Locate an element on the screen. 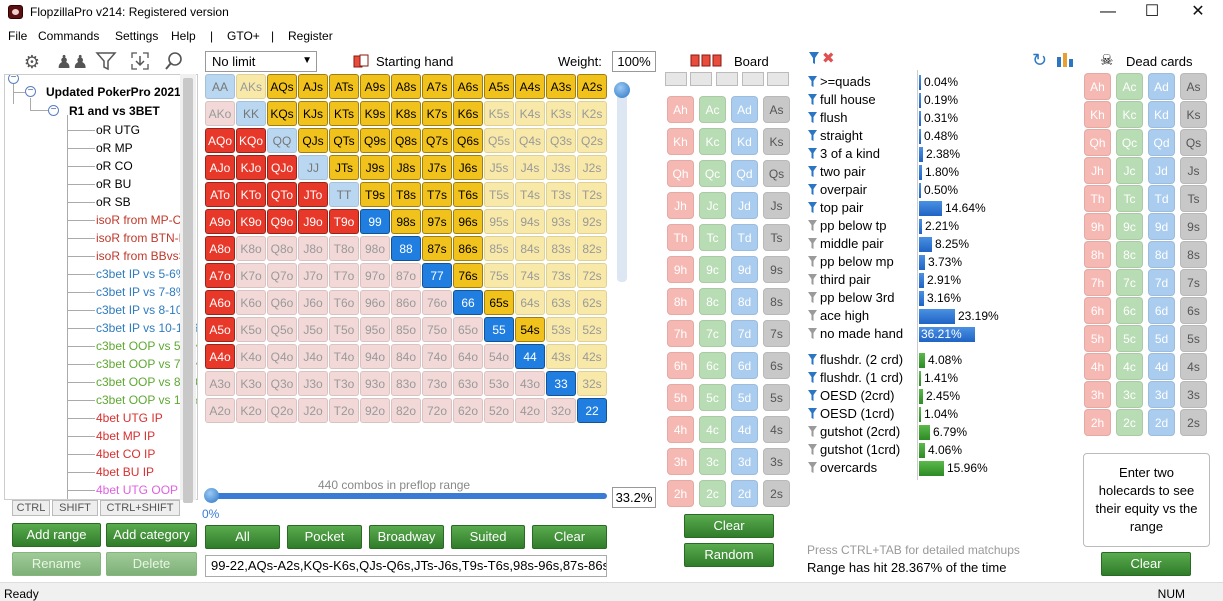 The width and height of the screenshot is (1223, 601). dead-card: 6h is located at coordinates (1097, 310).